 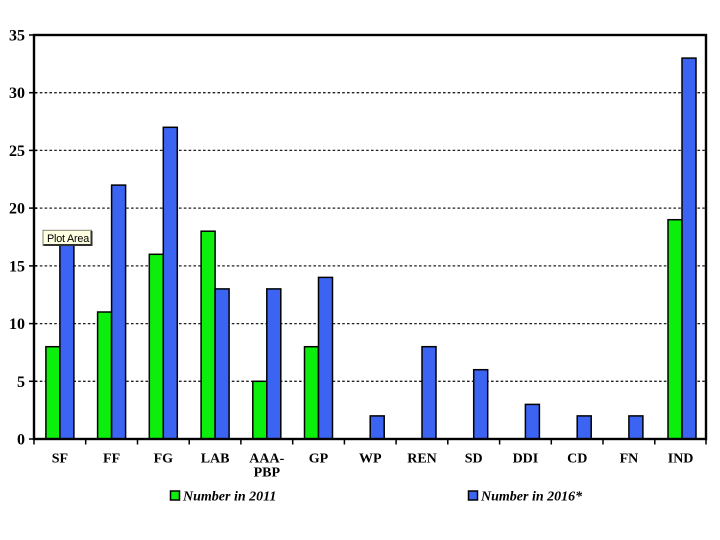 I want to click on svg-text: 25, so click(x=17, y=151).